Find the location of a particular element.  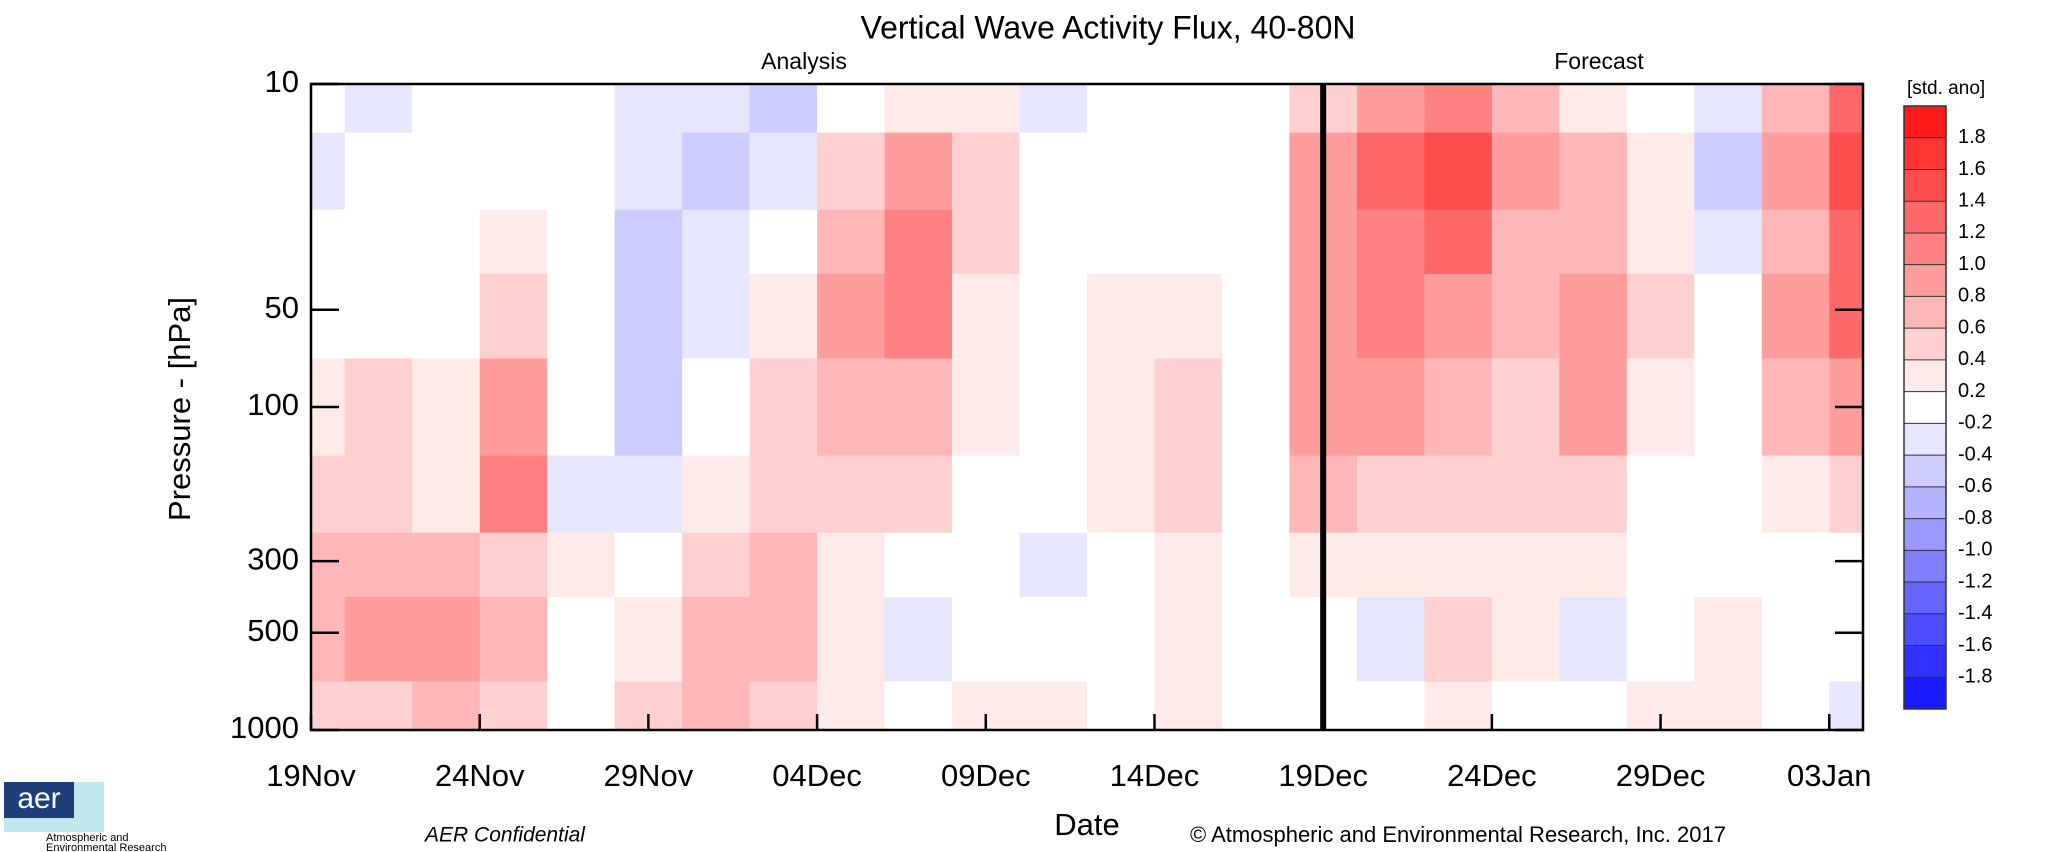

colorbar-frame is located at coordinates (1925, 407).